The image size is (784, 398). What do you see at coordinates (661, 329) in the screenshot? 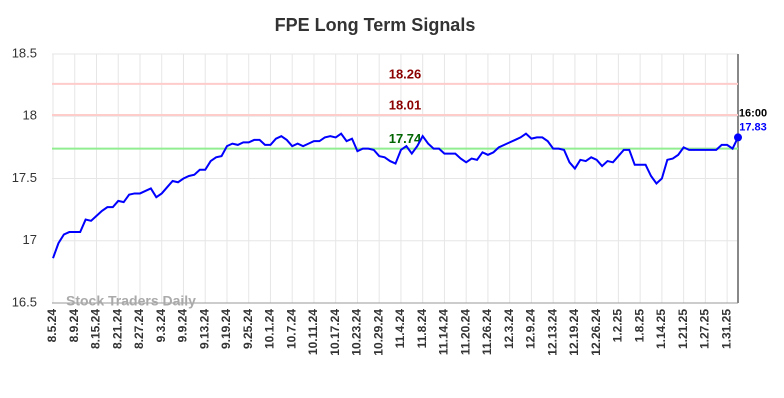
I see `x-tick-label: 1.14.25` at bounding box center [661, 329].